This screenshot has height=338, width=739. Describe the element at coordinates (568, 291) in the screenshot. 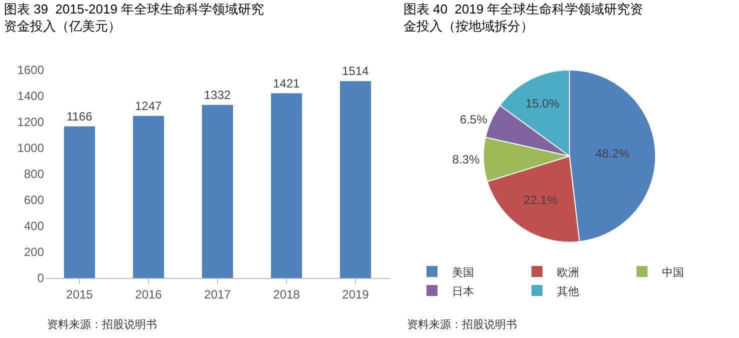

I see `legend-label: 其他` at that location.